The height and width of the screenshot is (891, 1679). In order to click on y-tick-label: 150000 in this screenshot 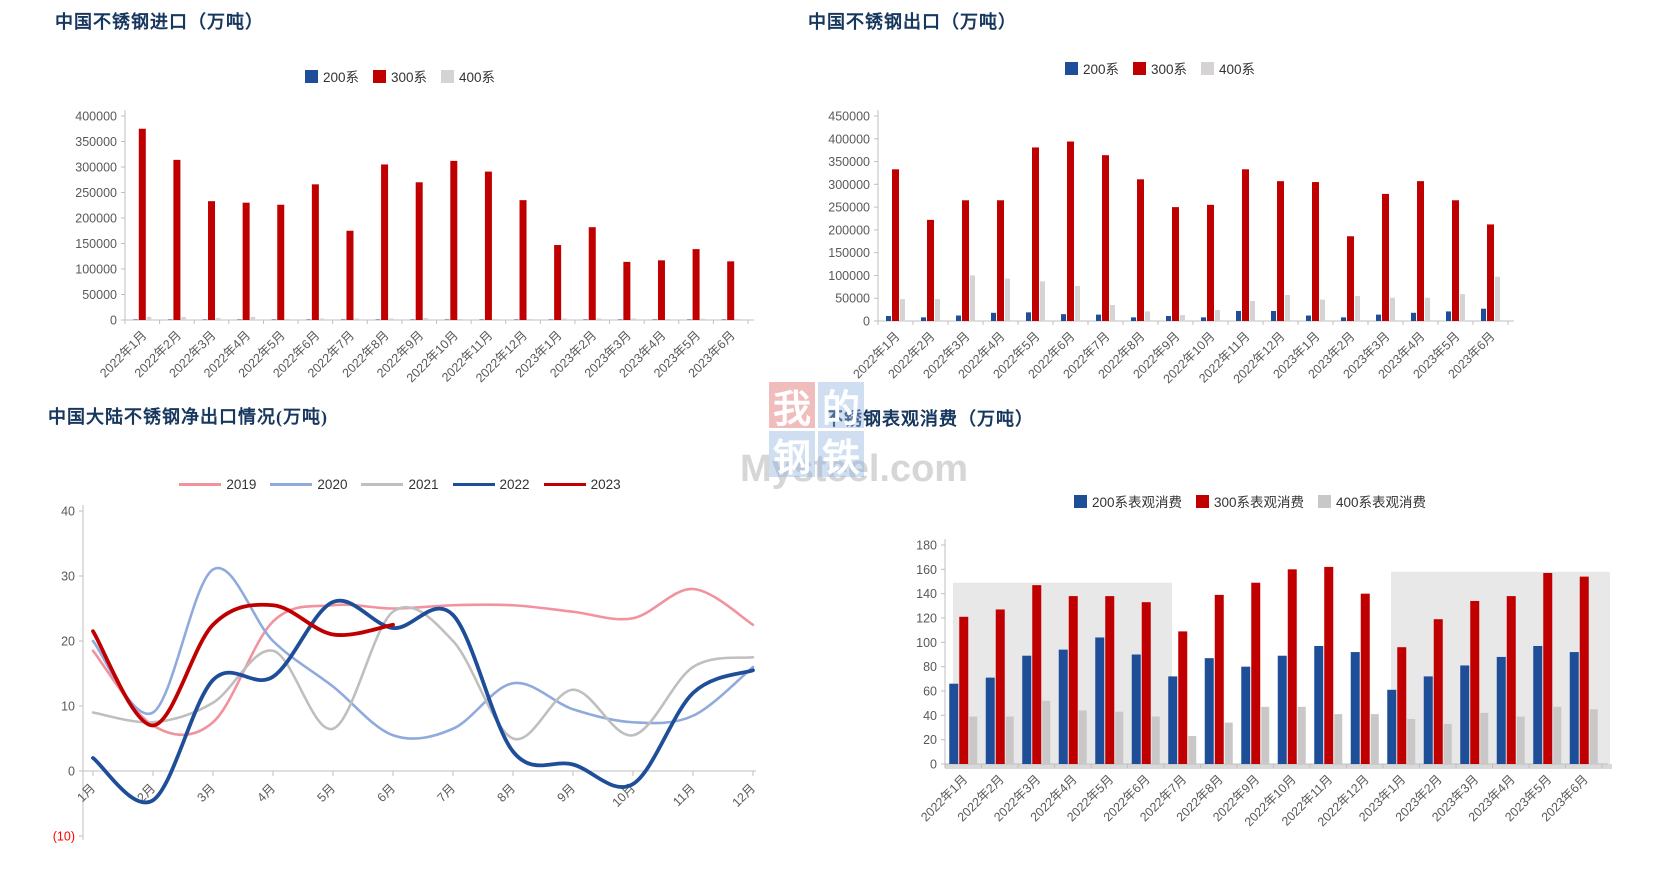, I will do `click(96, 244)`.